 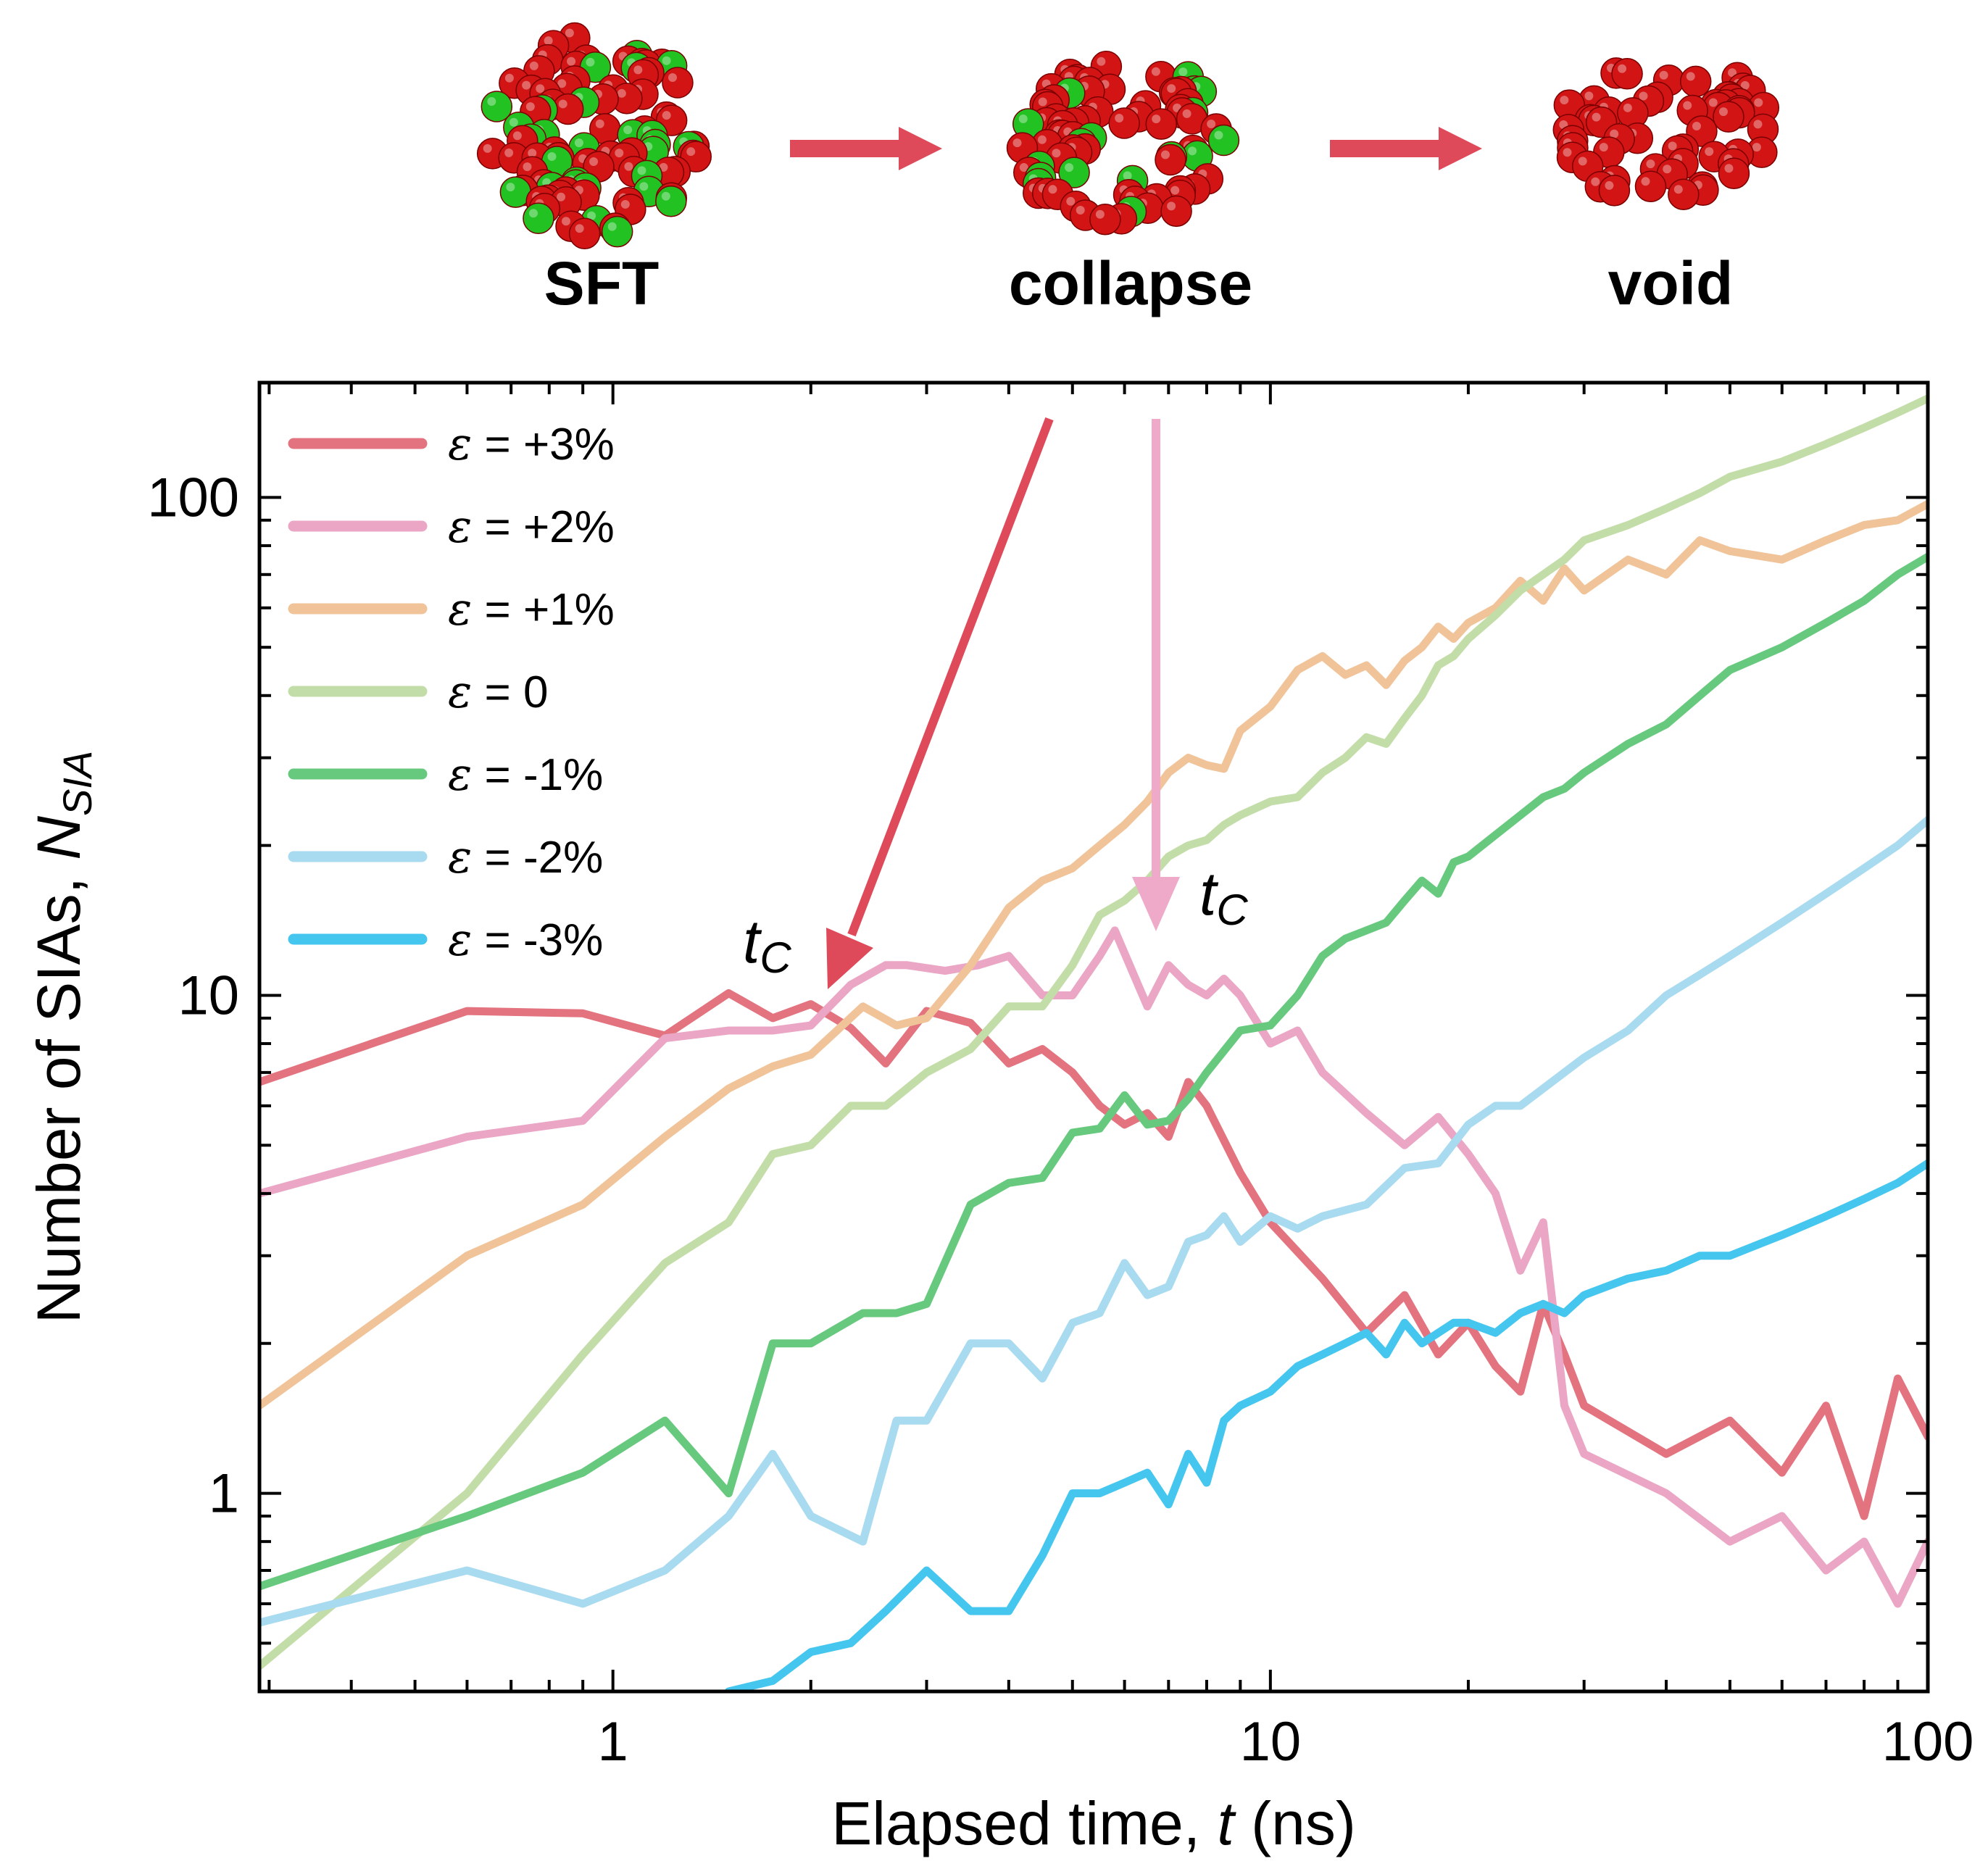 What do you see at coordinates (193, 497) in the screenshot?
I see `y-tick-label: 100` at bounding box center [193, 497].